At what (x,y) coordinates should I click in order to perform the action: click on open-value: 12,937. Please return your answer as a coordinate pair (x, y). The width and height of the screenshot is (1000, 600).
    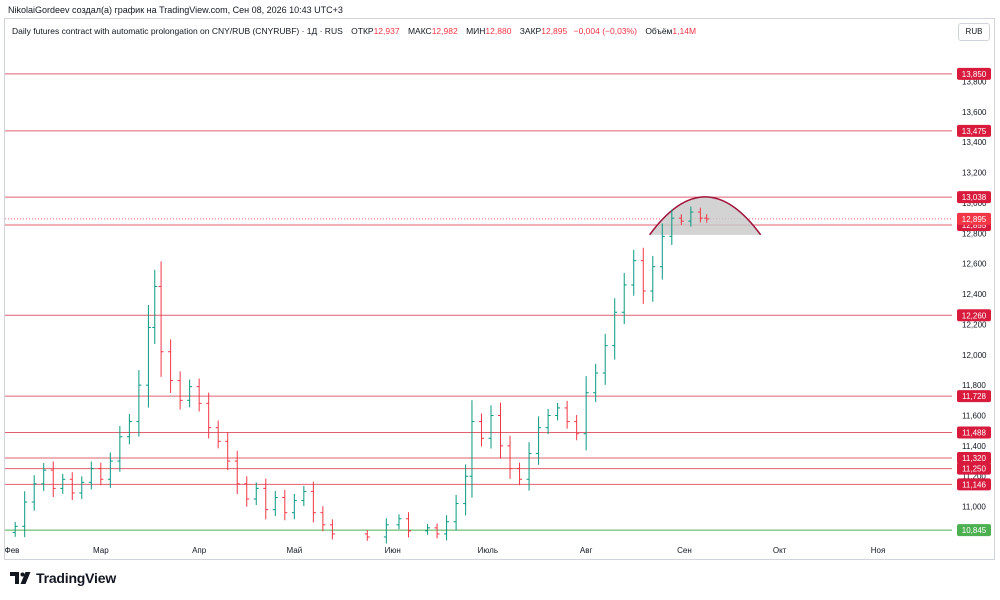
    Looking at the image, I should click on (386, 31).